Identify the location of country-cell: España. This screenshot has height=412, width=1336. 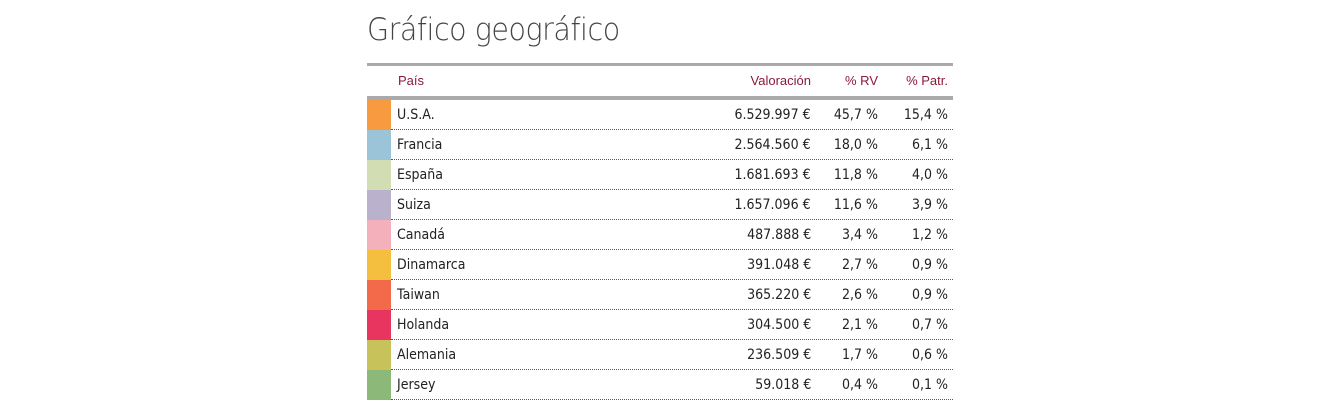
(420, 175).